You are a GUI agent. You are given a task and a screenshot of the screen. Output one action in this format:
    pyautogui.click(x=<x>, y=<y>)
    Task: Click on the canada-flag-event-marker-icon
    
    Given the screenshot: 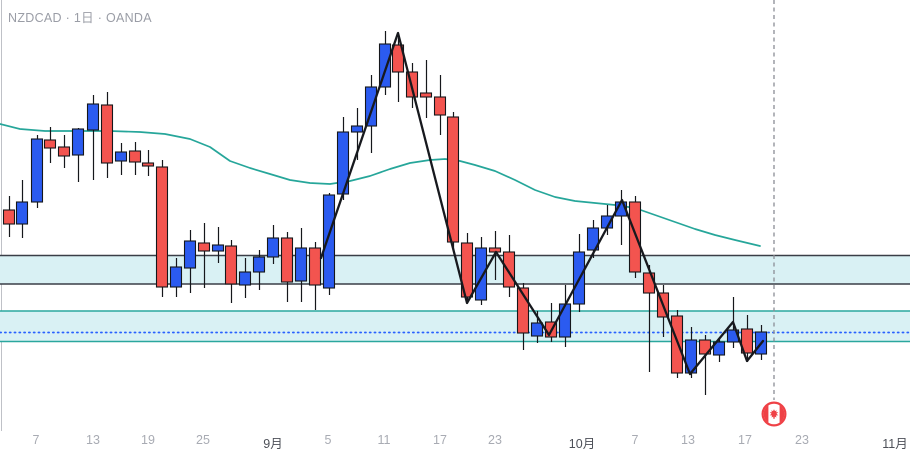 What is the action you would take?
    pyautogui.click(x=774, y=414)
    